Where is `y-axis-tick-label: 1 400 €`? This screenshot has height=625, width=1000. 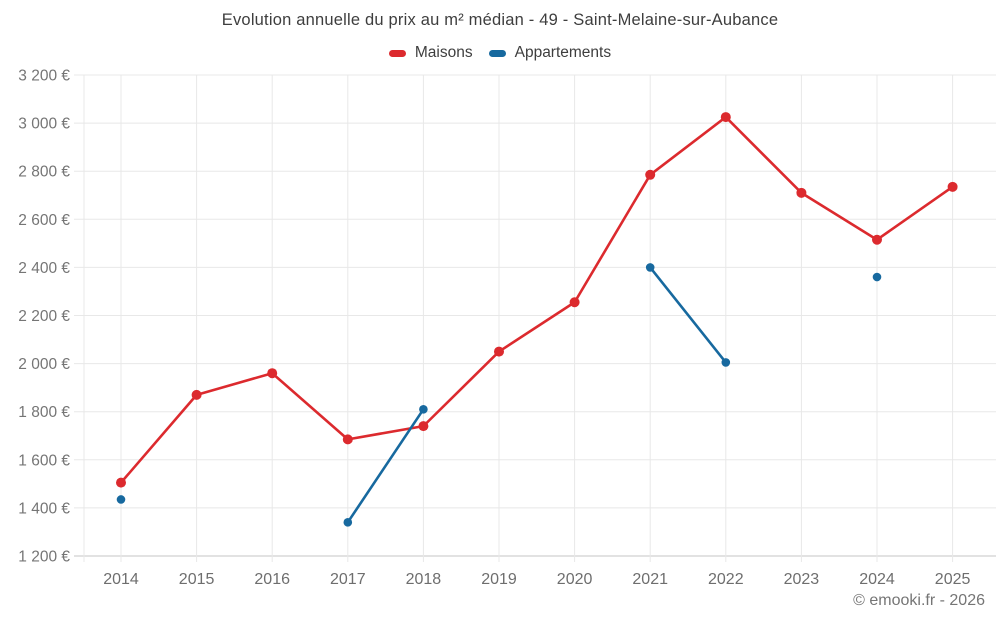
y-axis-tick-label: 1 400 € is located at coordinates (44, 508).